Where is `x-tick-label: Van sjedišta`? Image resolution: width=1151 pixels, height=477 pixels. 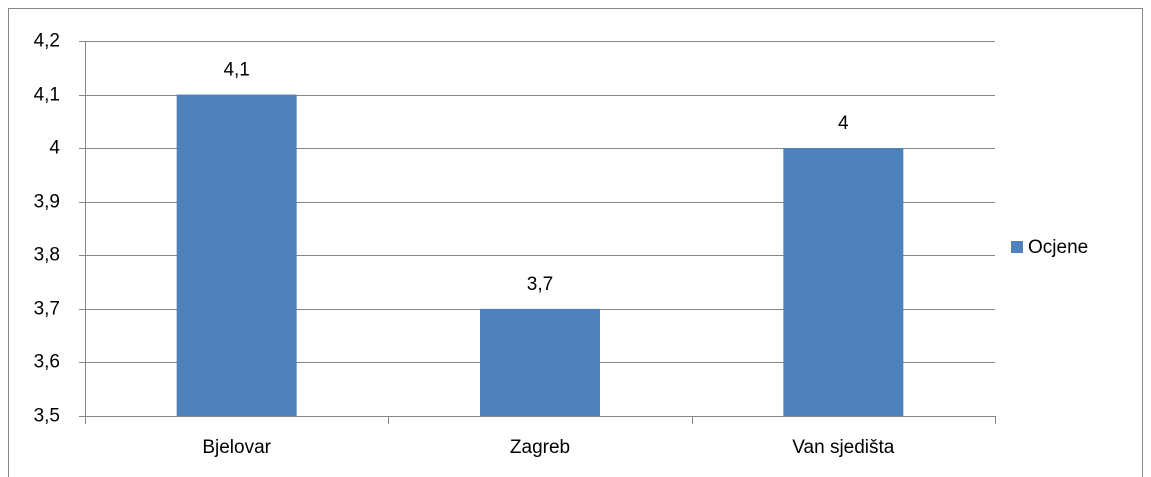
x-tick-label: Van sjedišta is located at coordinates (843, 447).